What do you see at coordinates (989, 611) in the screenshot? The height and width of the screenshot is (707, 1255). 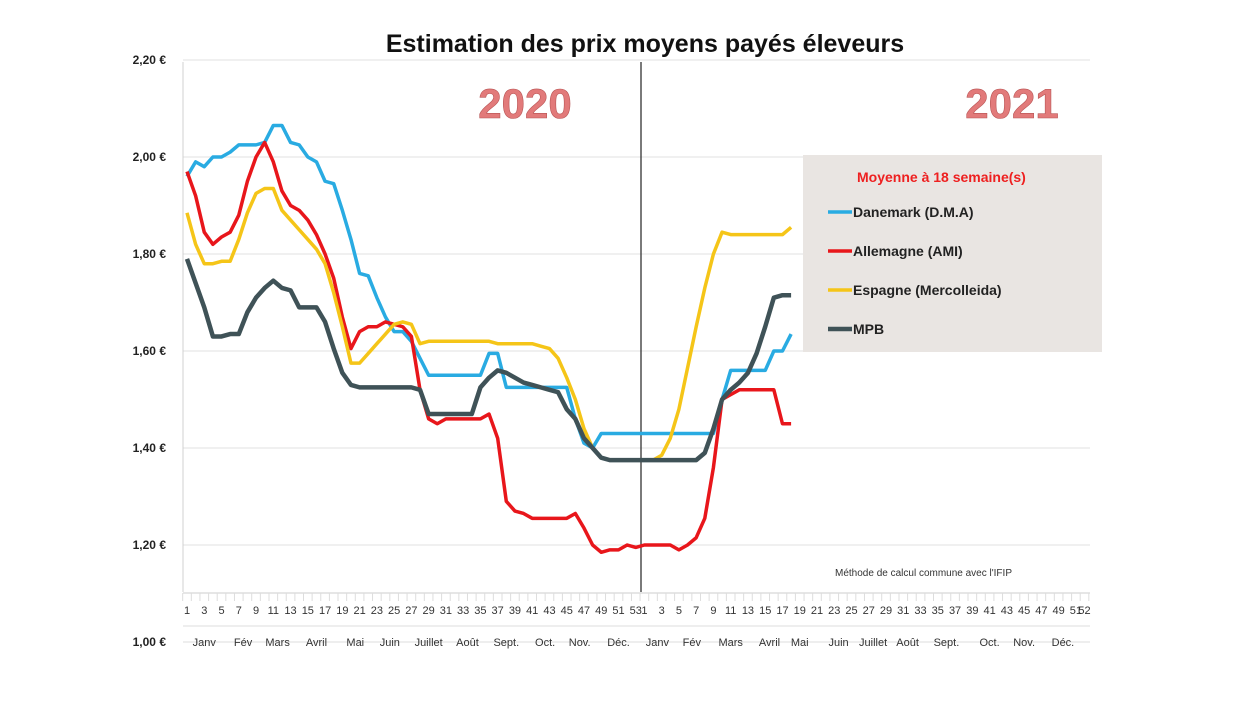 I see `week-tick-label: 41` at bounding box center [989, 611].